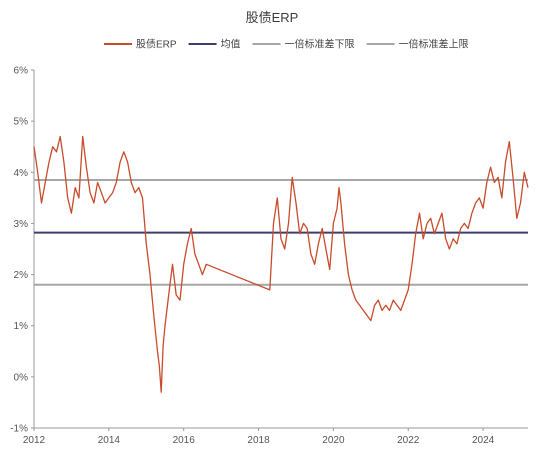  Describe the element at coordinates (21, 326) in the screenshot. I see `y-tick-label: 1%` at that location.